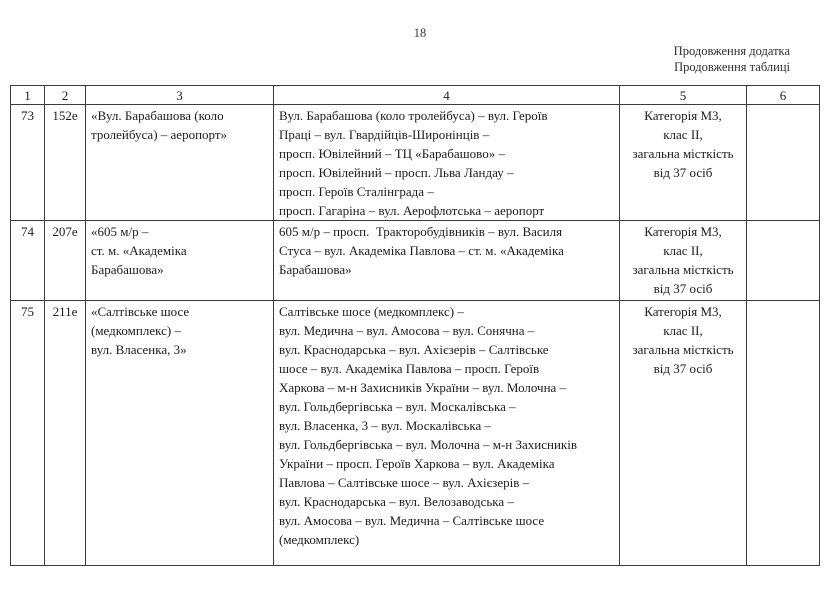 The width and height of the screenshot is (840, 592). I want to click on column-header-2: 2, so click(65, 95).